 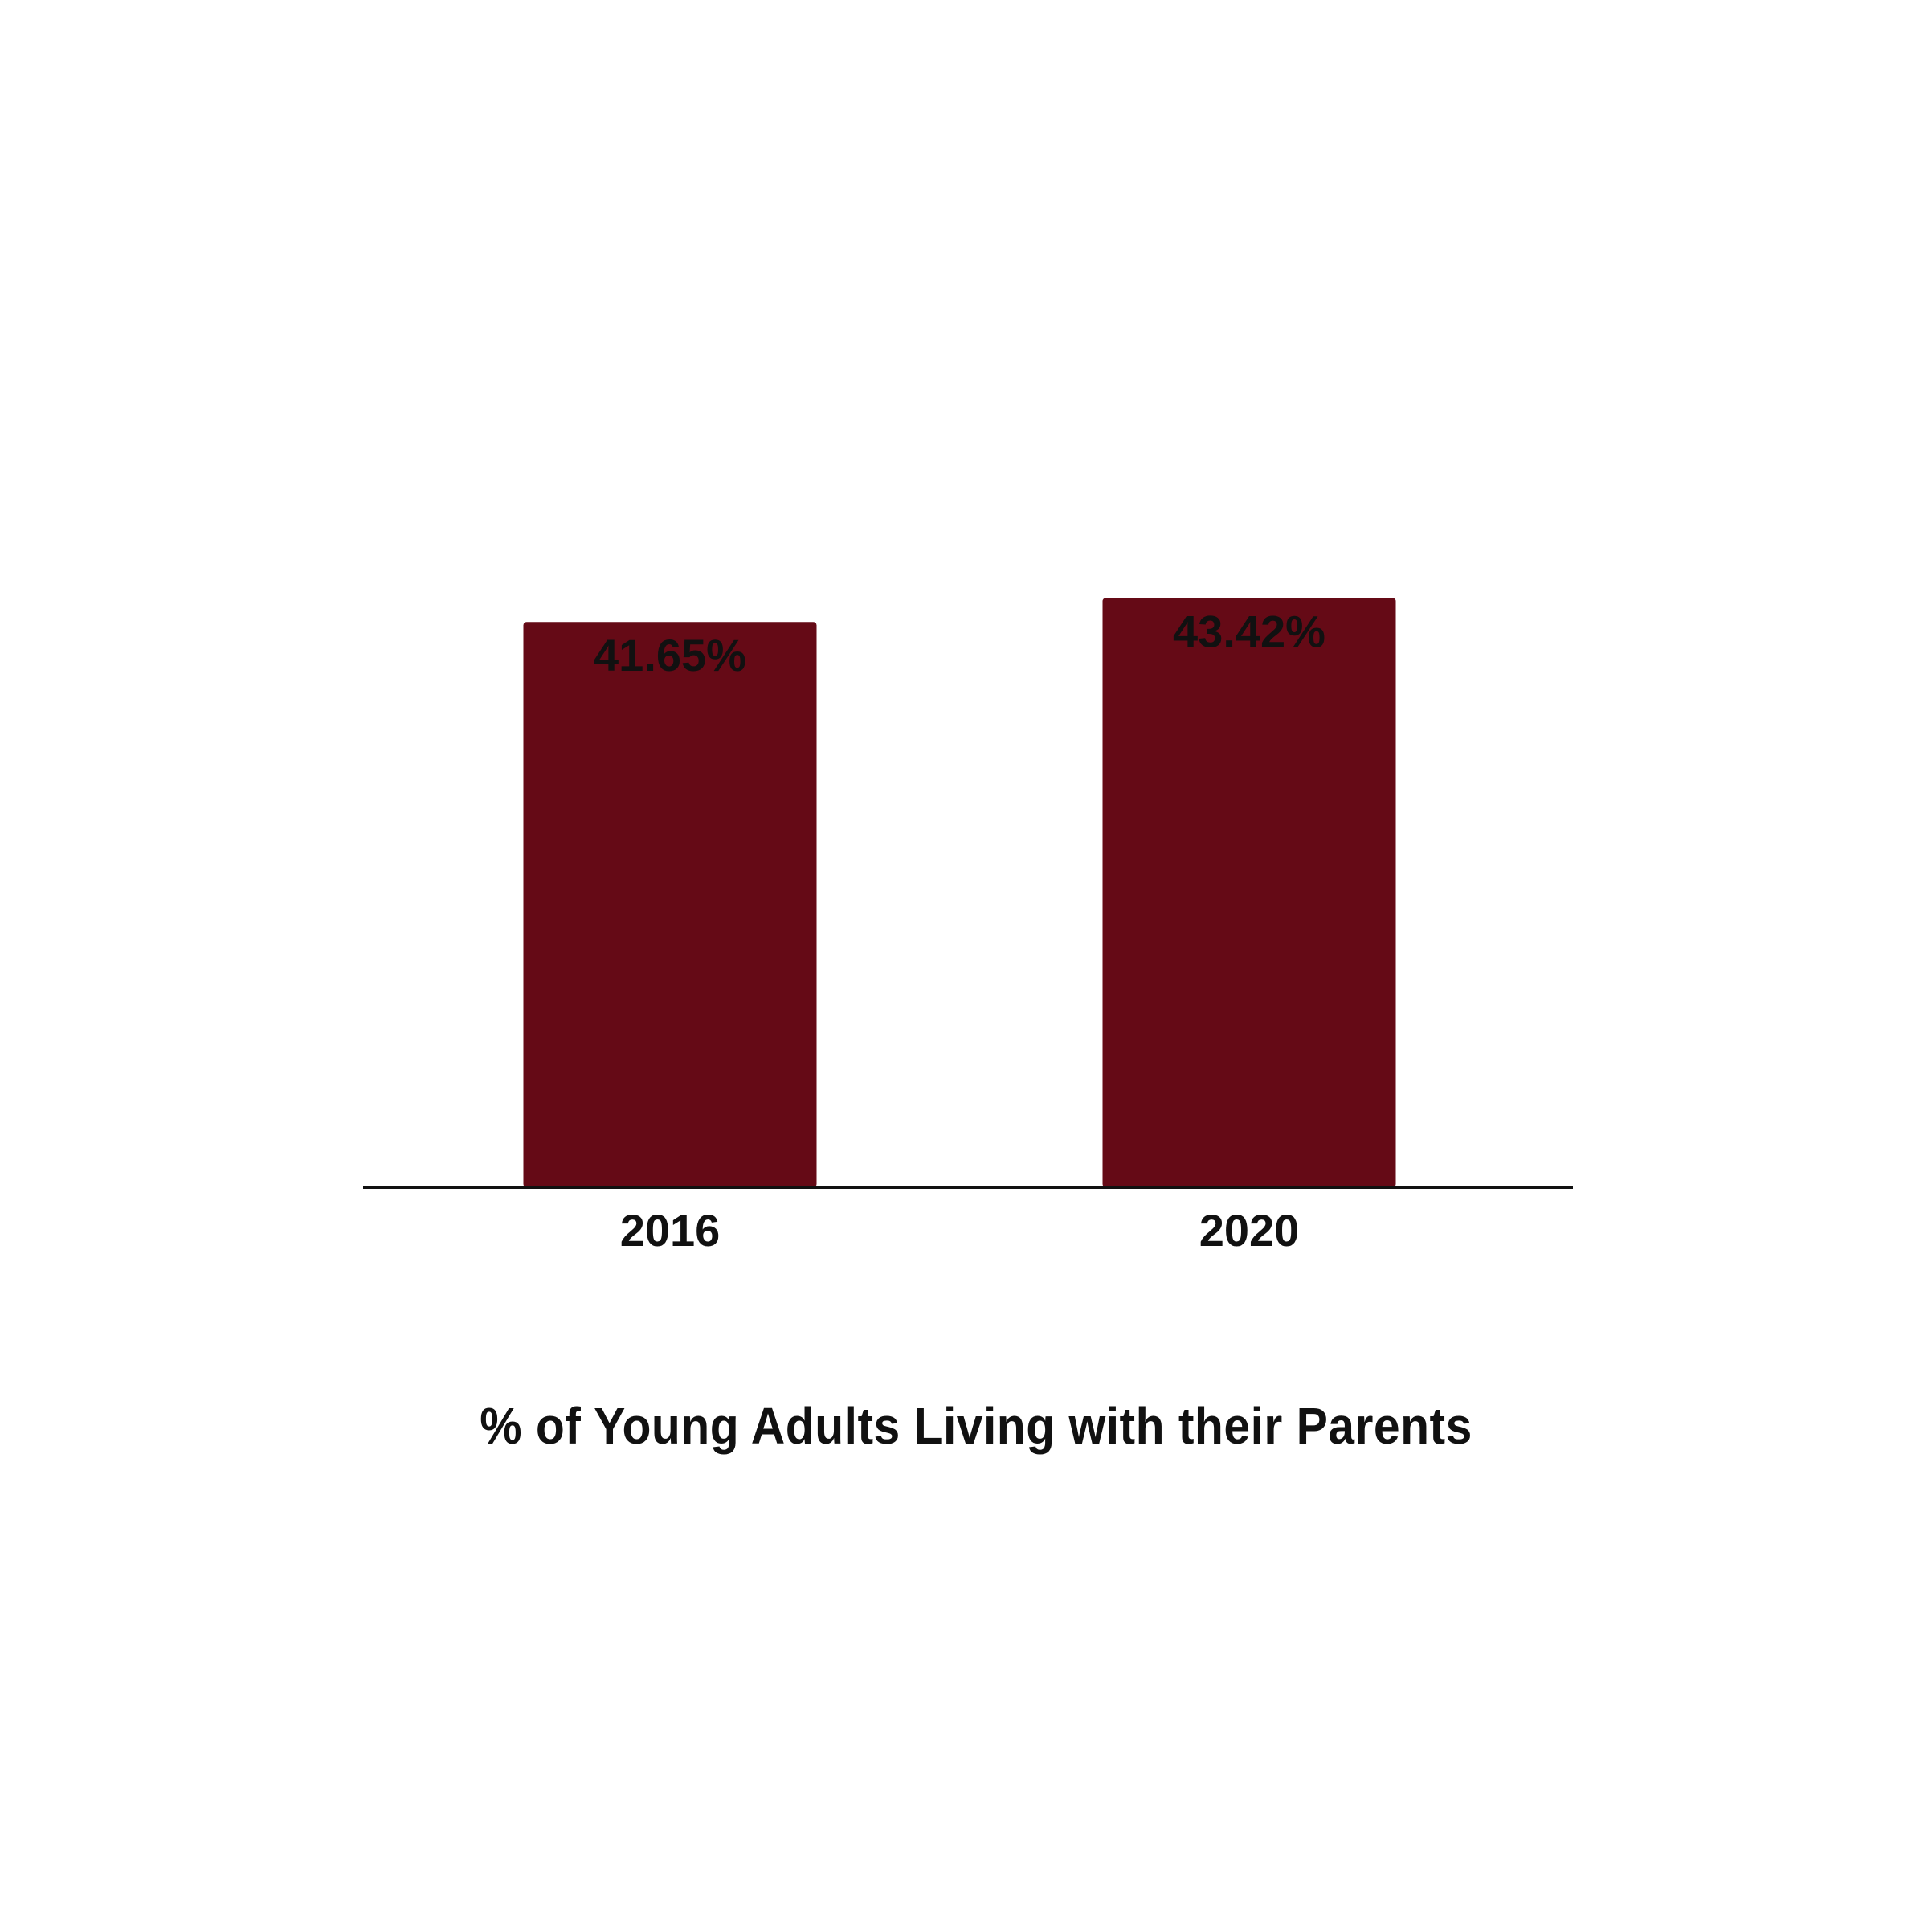 I want to click on x-tick-label-2020: 2020, so click(x=1249, y=1230).